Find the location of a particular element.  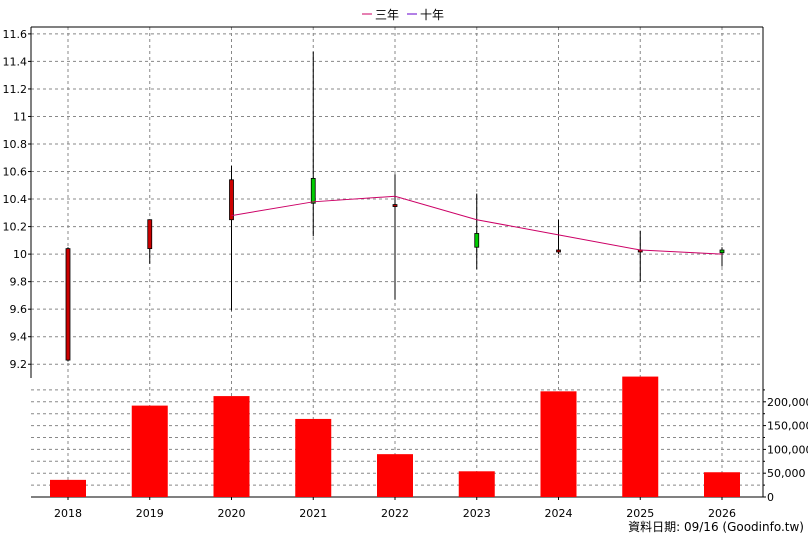

candle-body-2022 is located at coordinates (395, 205).